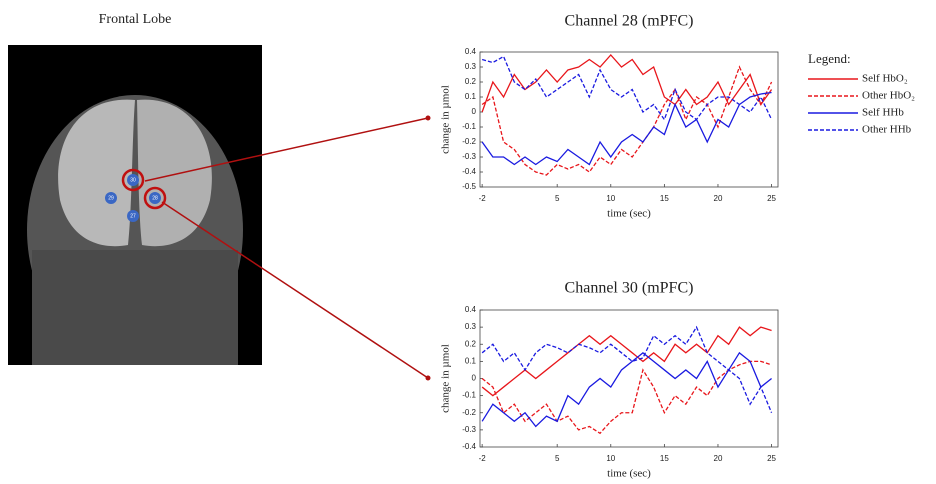 Image resolution: width=936 pixels, height=484 pixels. Describe the element at coordinates (829, 58) in the screenshot. I see `legend-title: Legend:` at that location.